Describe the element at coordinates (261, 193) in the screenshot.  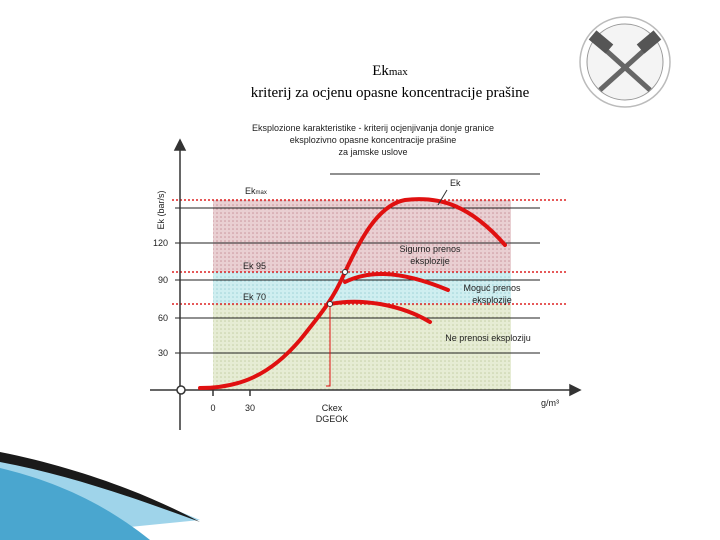
I see `ekmax-sub: max` at that location.